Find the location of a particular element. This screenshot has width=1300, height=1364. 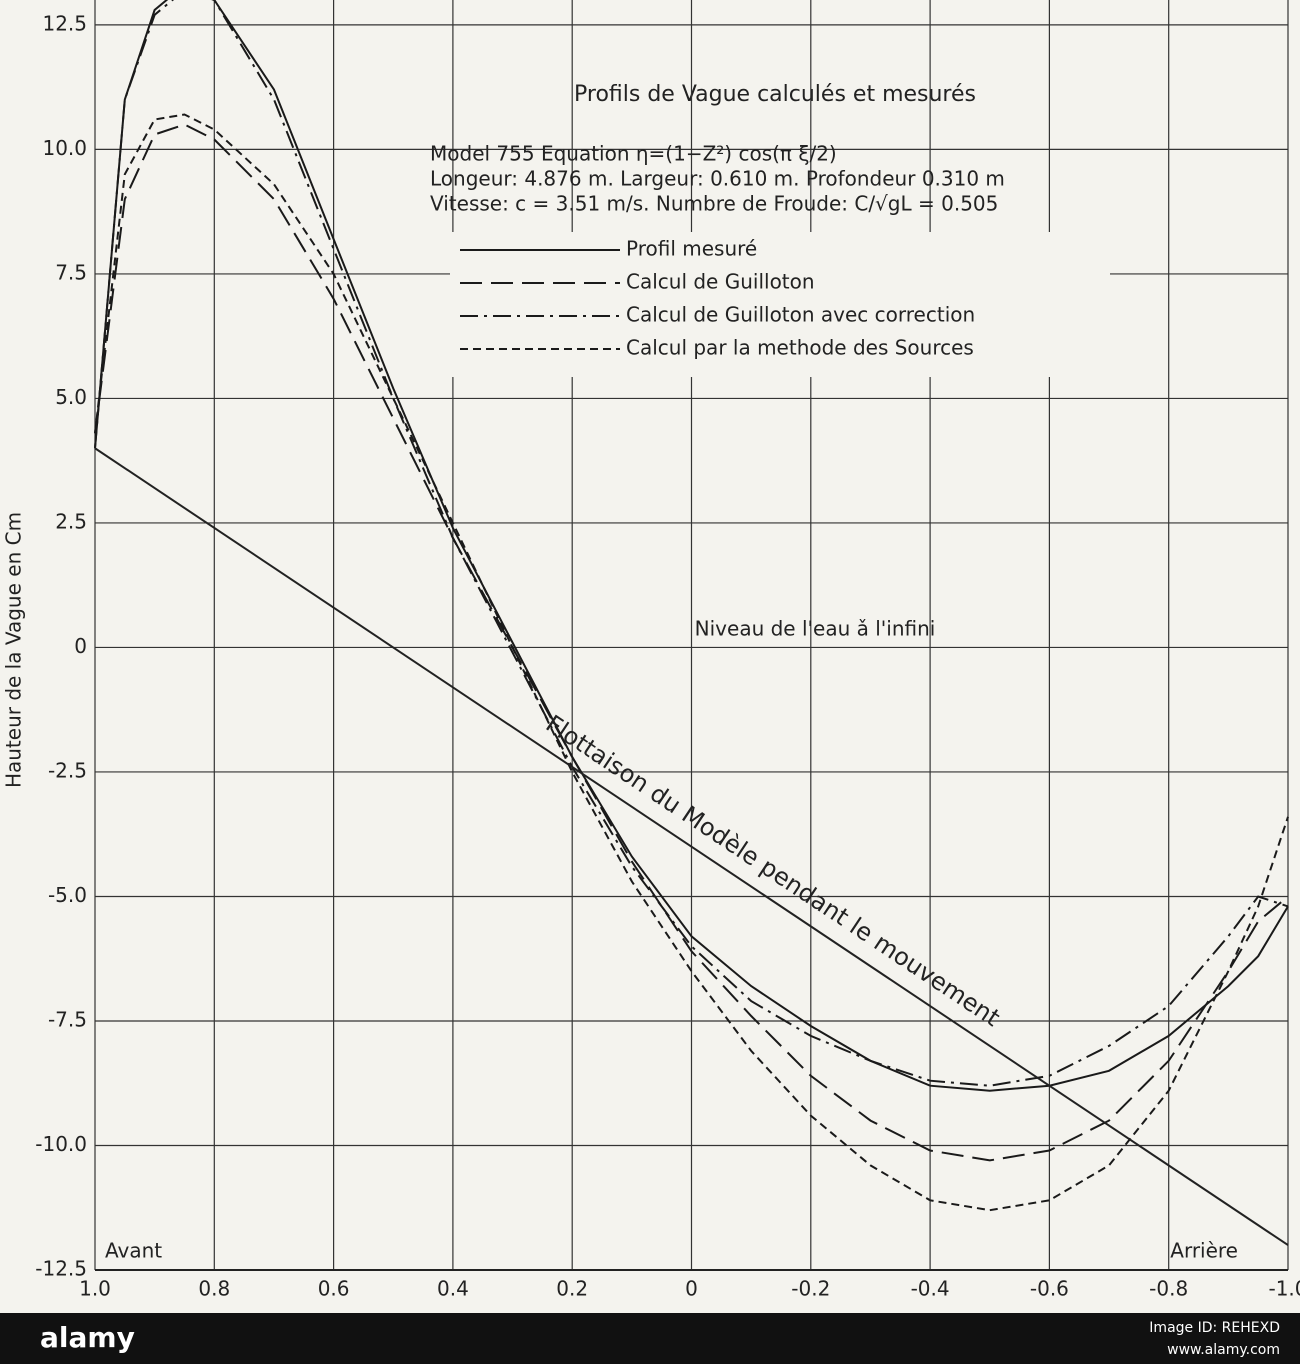

legend-background is located at coordinates (780, 304).